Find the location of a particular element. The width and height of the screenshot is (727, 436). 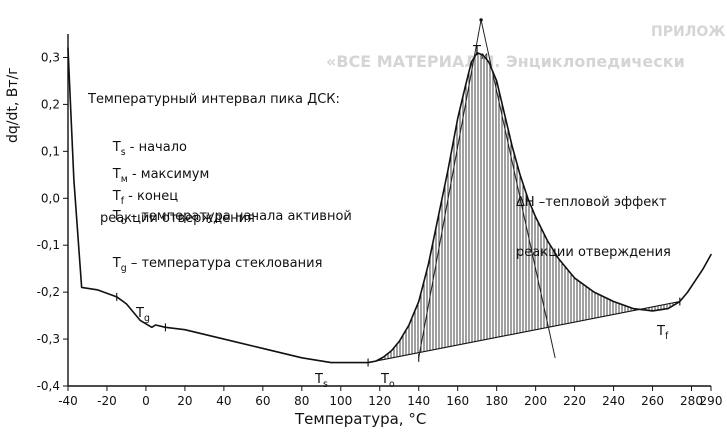

legend-tf-subscript: f is located at coordinates (122, 201).